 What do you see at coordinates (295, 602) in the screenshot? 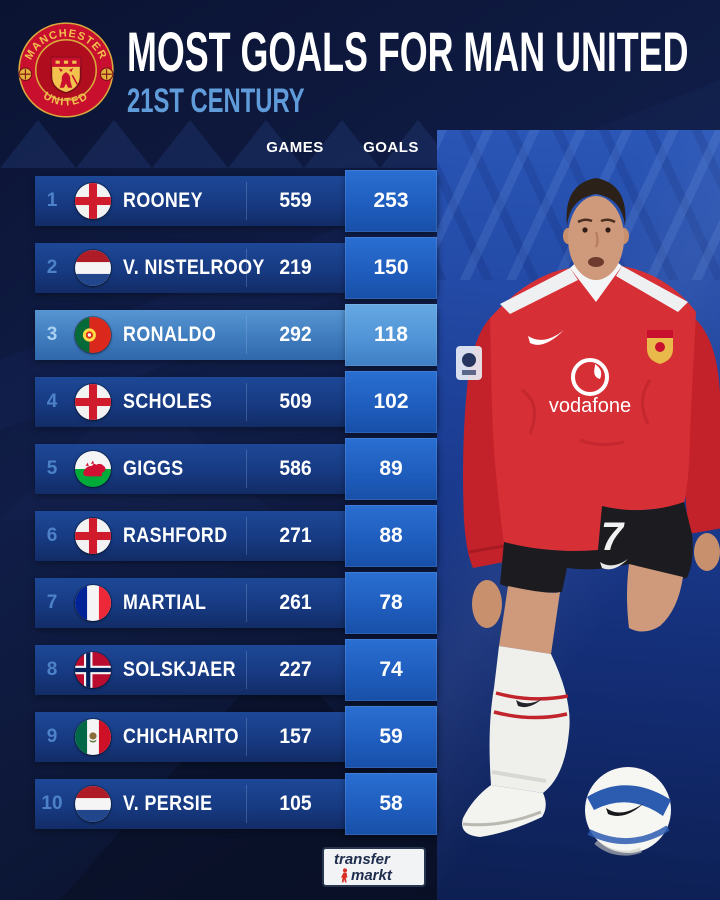
I see `games-value: 261` at bounding box center [295, 602].